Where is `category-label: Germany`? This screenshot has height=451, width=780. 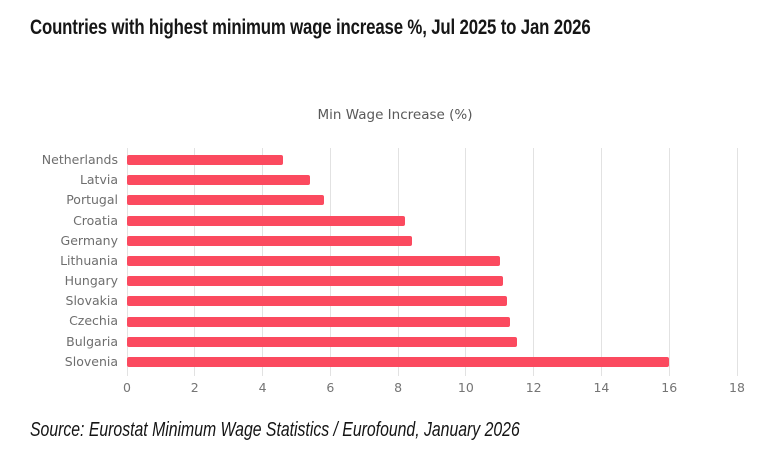 category-label: Germany is located at coordinates (89, 240).